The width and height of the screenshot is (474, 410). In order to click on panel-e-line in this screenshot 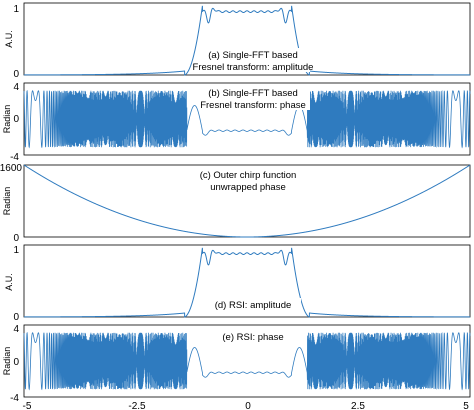, I will do `click(247, 361)`.